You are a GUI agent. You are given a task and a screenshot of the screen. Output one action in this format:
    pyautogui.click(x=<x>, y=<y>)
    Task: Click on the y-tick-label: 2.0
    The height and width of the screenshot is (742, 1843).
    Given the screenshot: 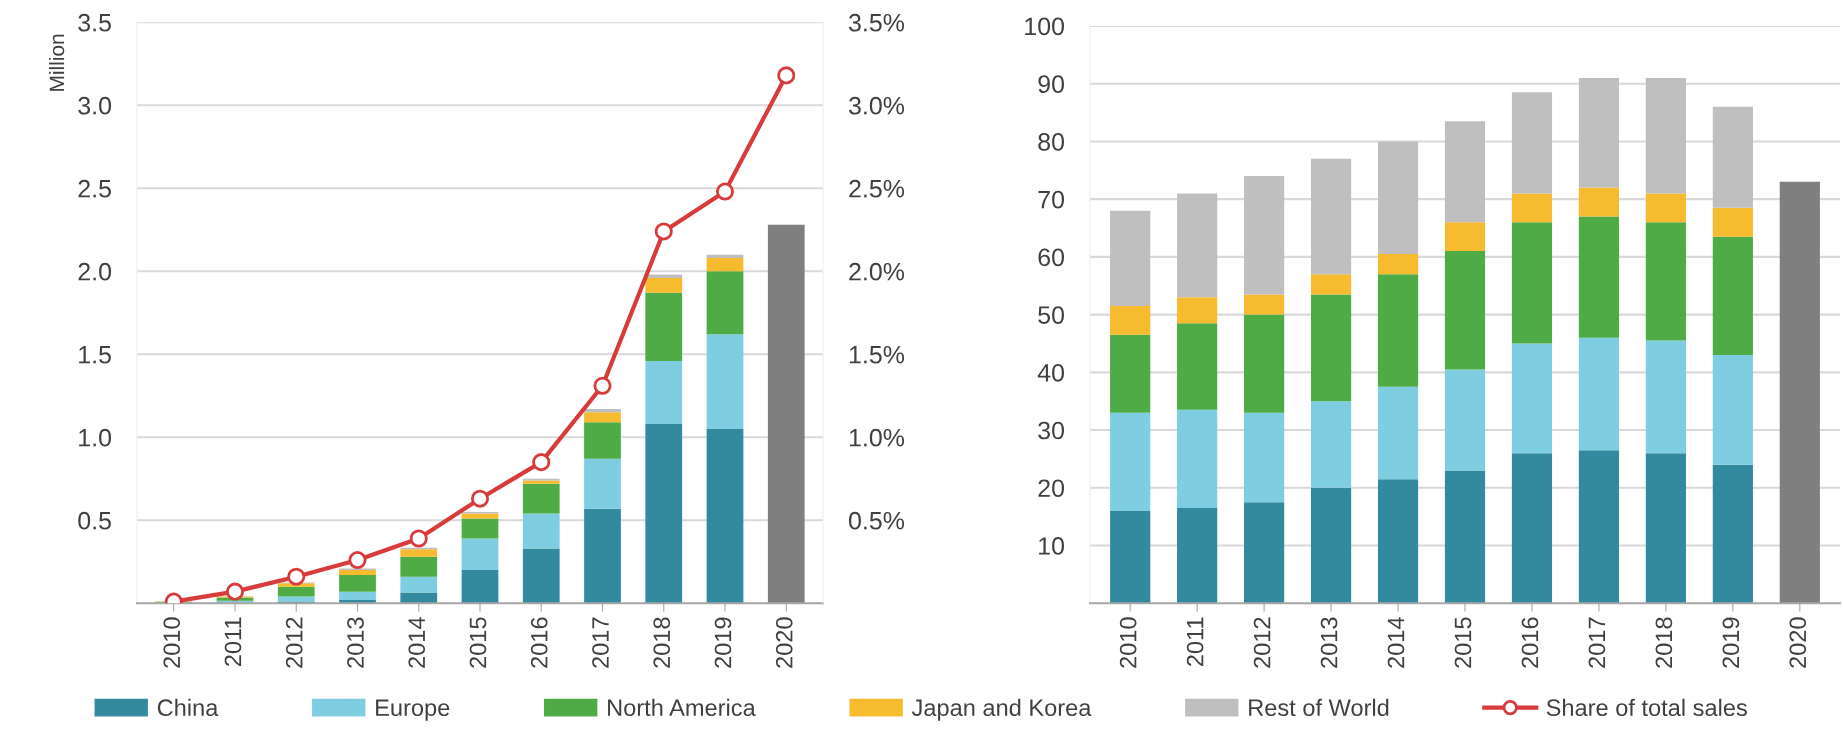 What is the action you would take?
    pyautogui.click(x=95, y=271)
    